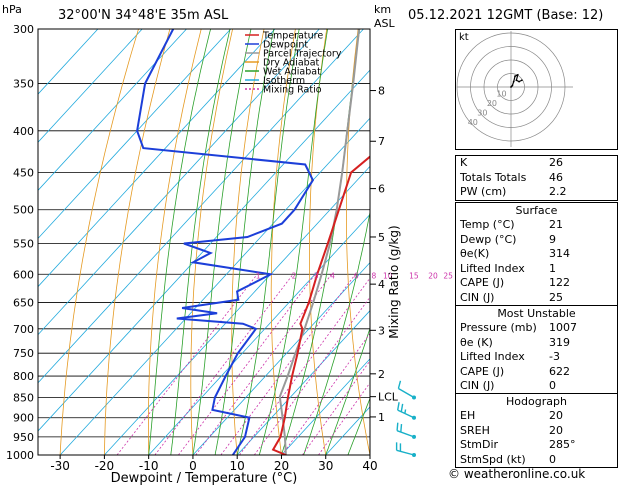 The width and height of the screenshot is (629, 486). I want to click on table-row: EH 20, so click(536, 416).